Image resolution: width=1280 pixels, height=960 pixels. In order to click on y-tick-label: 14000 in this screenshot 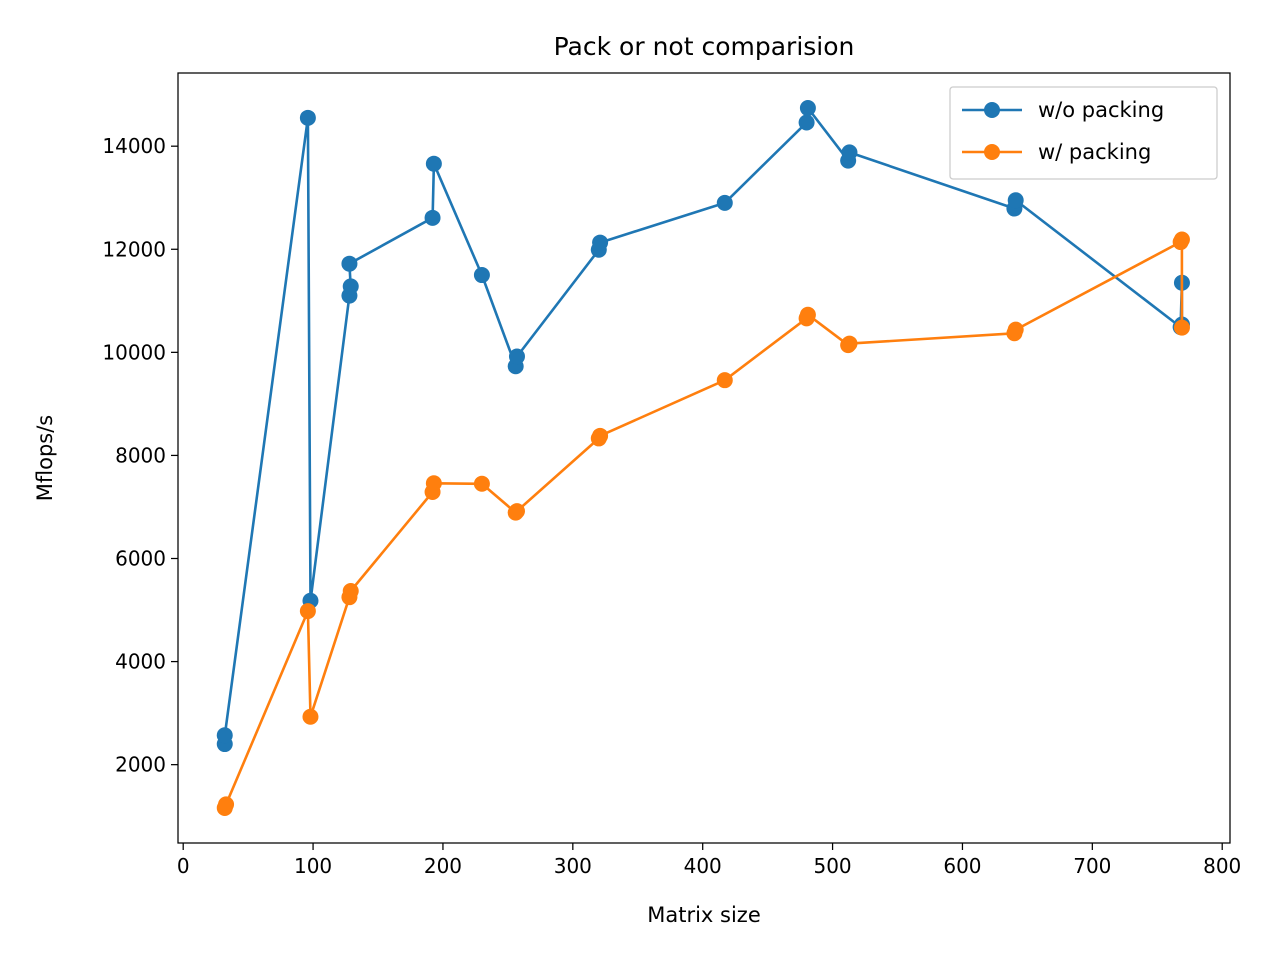, I will do `click(134, 146)`.